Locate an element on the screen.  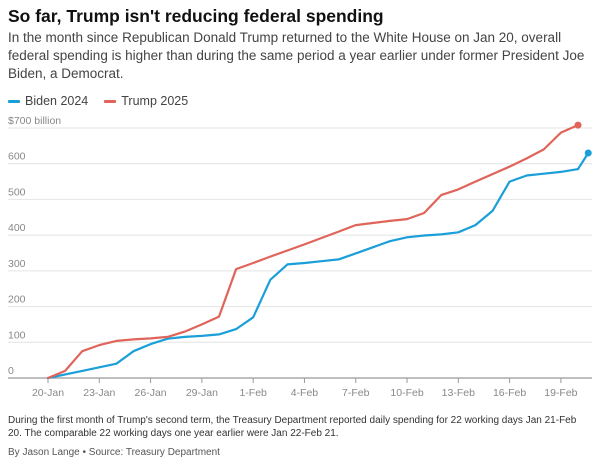
x-tick-label-20-Jan: 20-Jan is located at coordinates (48, 393).